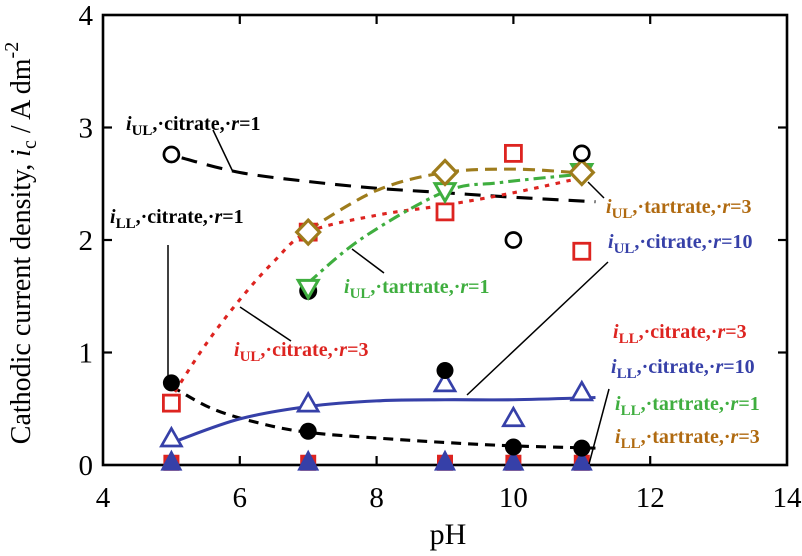 This screenshot has width=802, height=556. I want to click on y-tick-label: 3, so click(86, 129).